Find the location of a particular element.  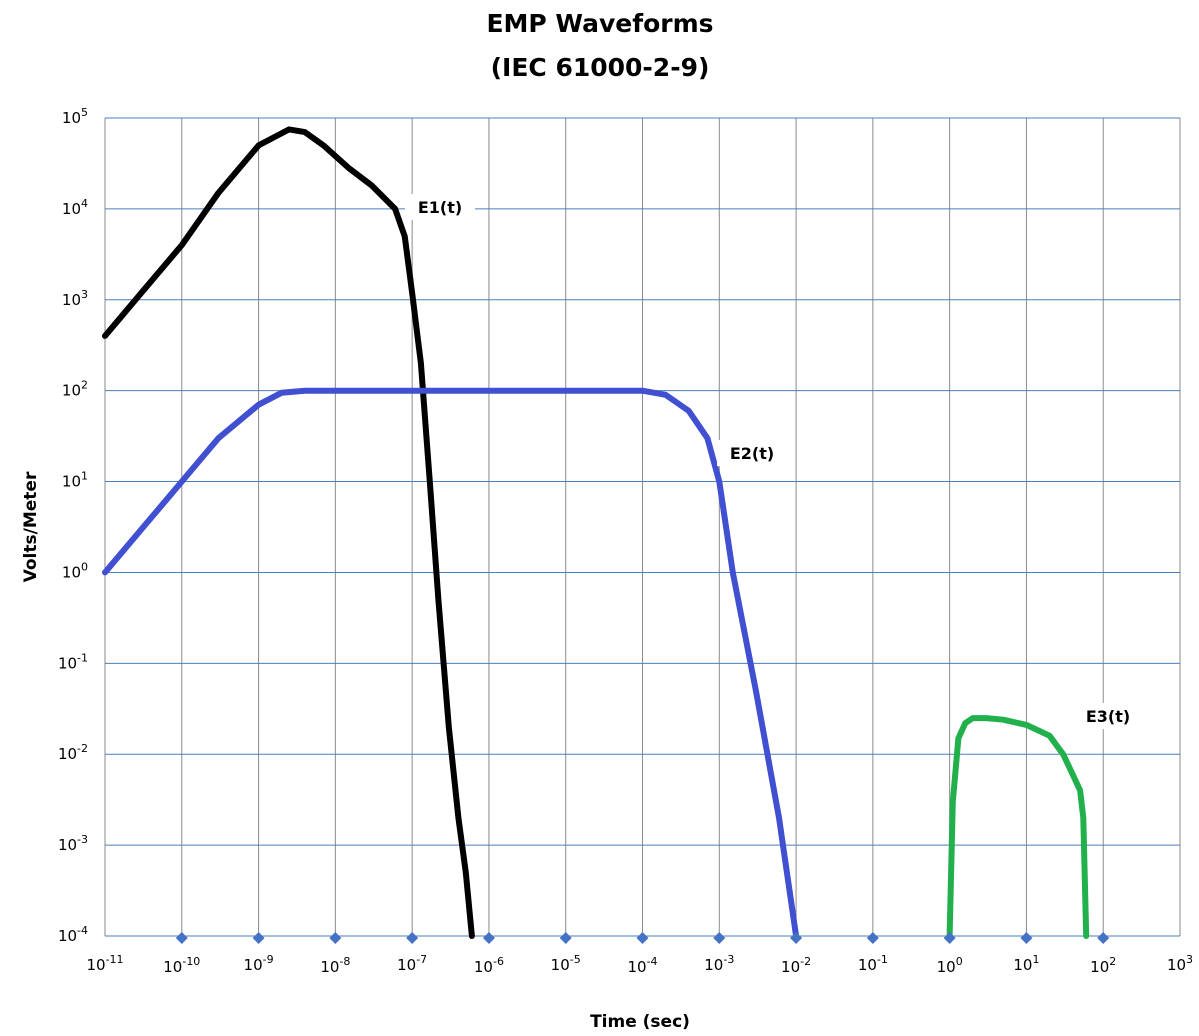

y-tick-label: 10⁻⁴ is located at coordinates (73, 934).